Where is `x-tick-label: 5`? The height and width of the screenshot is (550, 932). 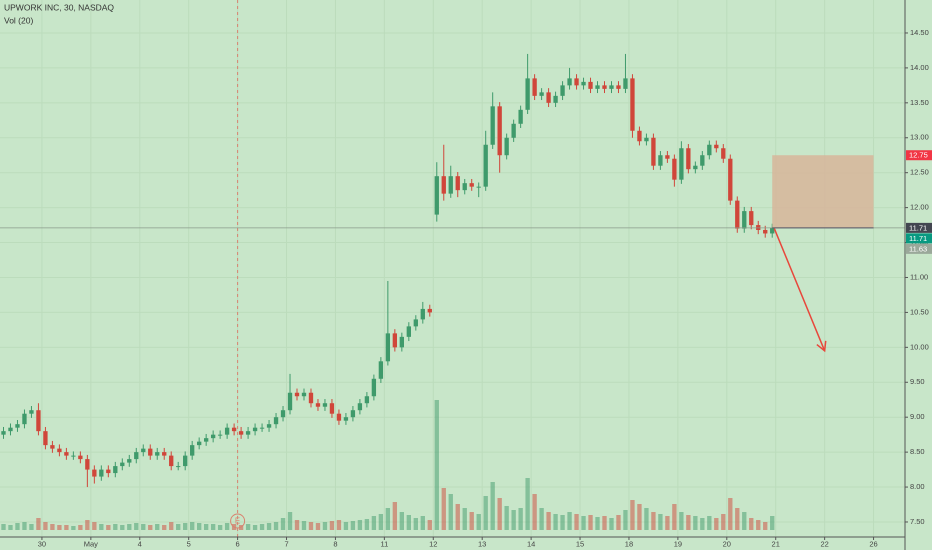
x-tick-label: 5 is located at coordinates (189, 543).